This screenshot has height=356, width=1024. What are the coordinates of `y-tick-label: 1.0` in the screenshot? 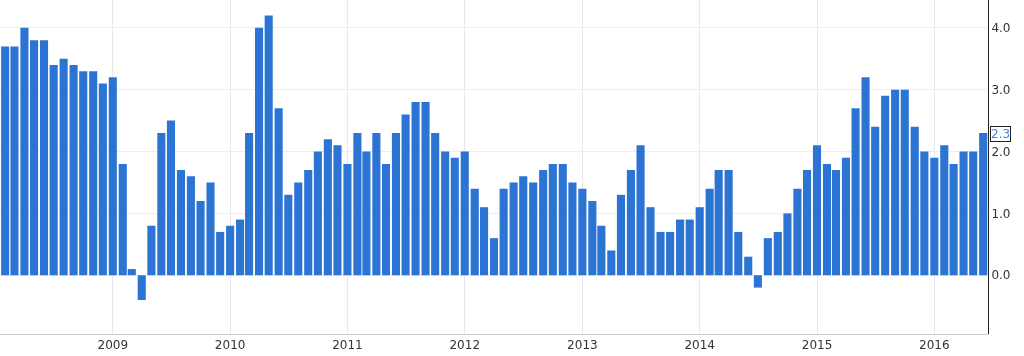 It's located at (1001, 213).